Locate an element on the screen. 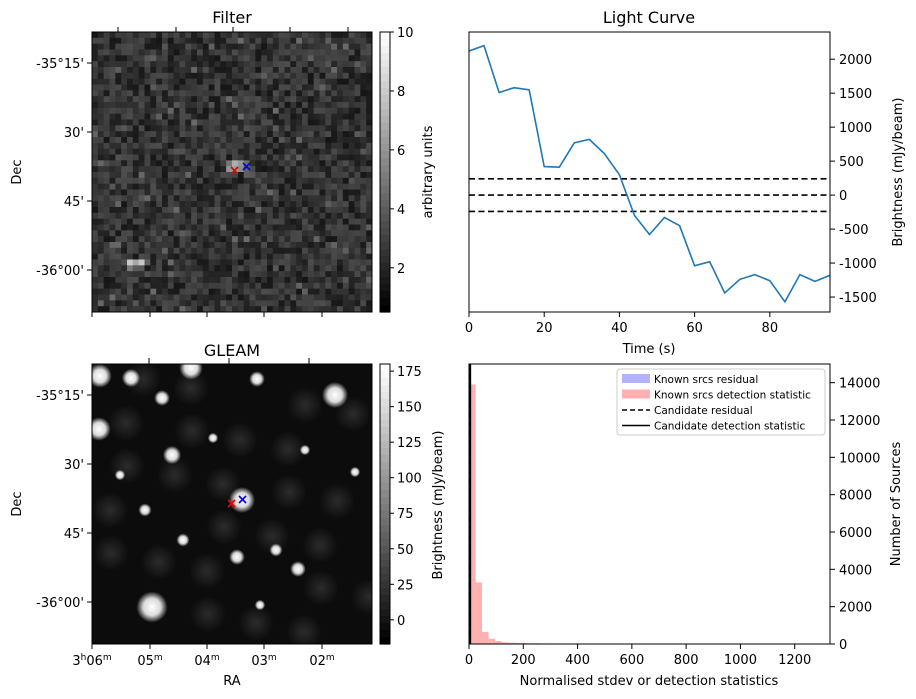 This screenshot has height=699, width=916. diffuse-emission is located at coordinates (353, 414).